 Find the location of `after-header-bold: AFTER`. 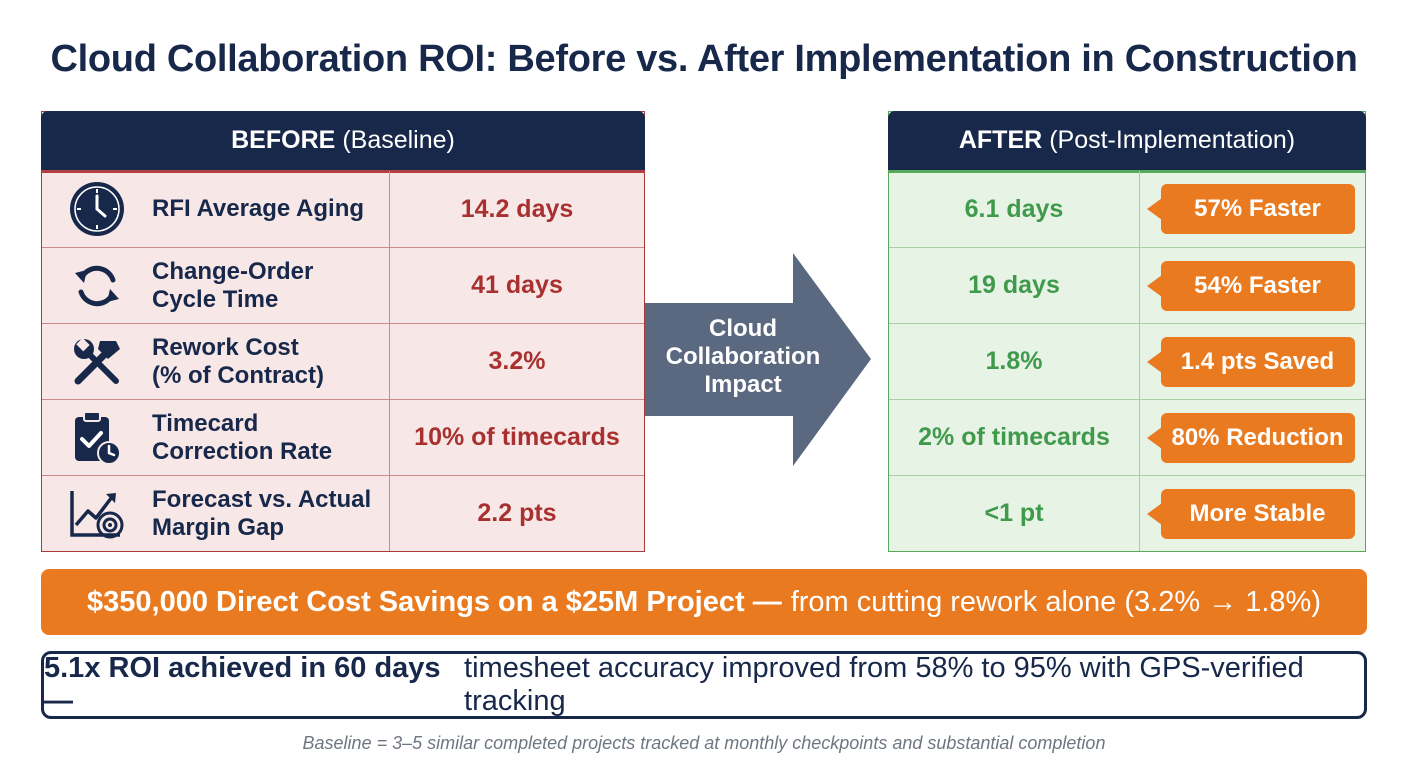

after-header-bold: AFTER is located at coordinates (1000, 140).